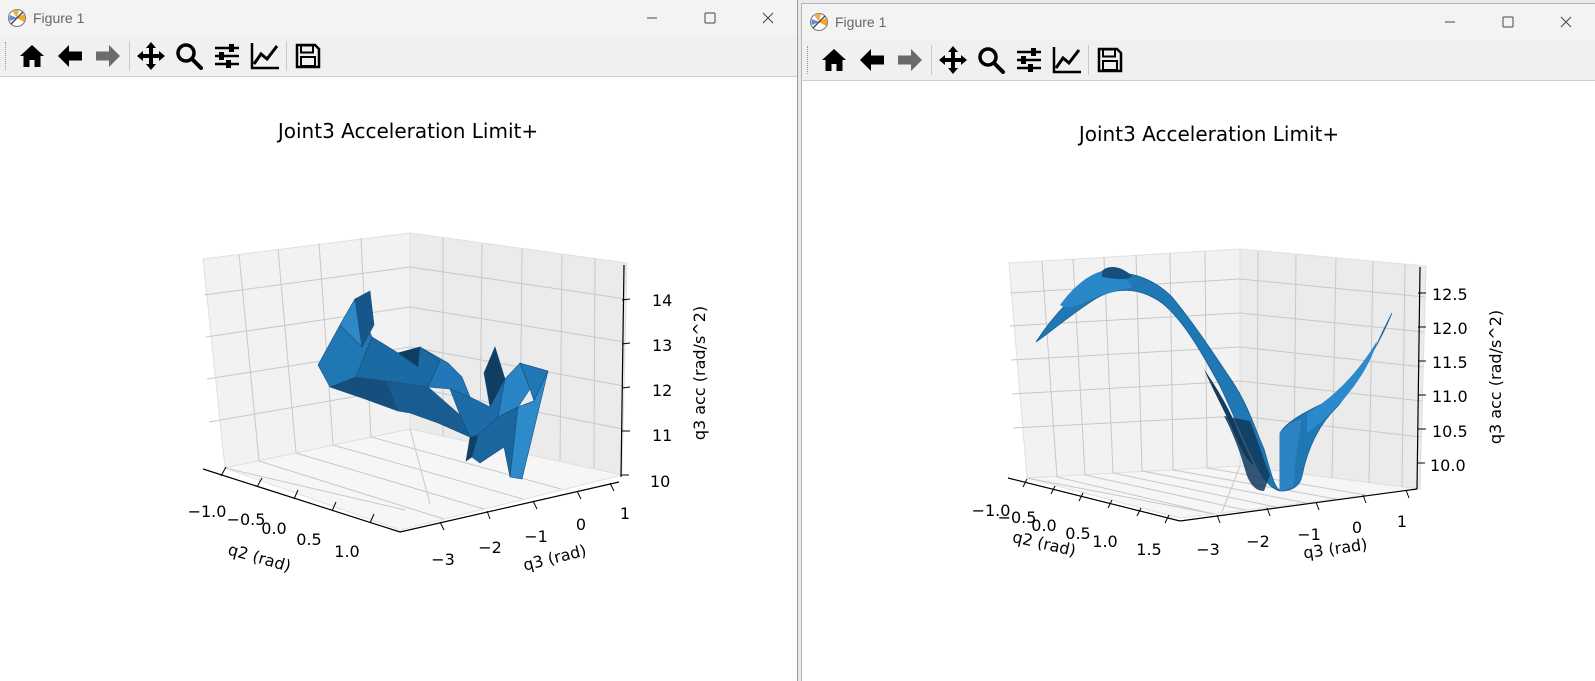 The width and height of the screenshot is (1595, 681). Describe the element at coordinates (662, 390) in the screenshot. I see `z-tick-label: 12` at that location.